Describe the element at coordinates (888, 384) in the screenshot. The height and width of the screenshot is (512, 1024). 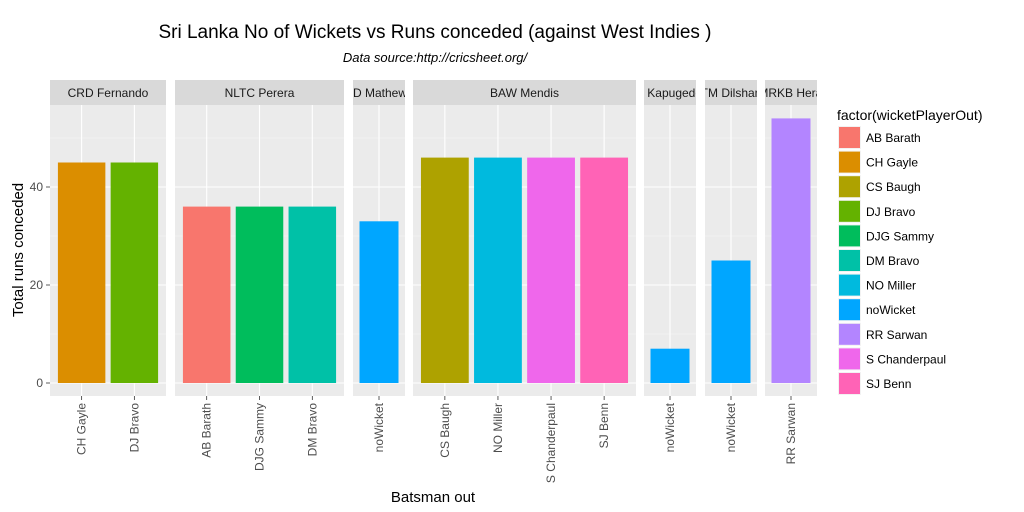
I see `legend-label: SJ Benn` at that location.